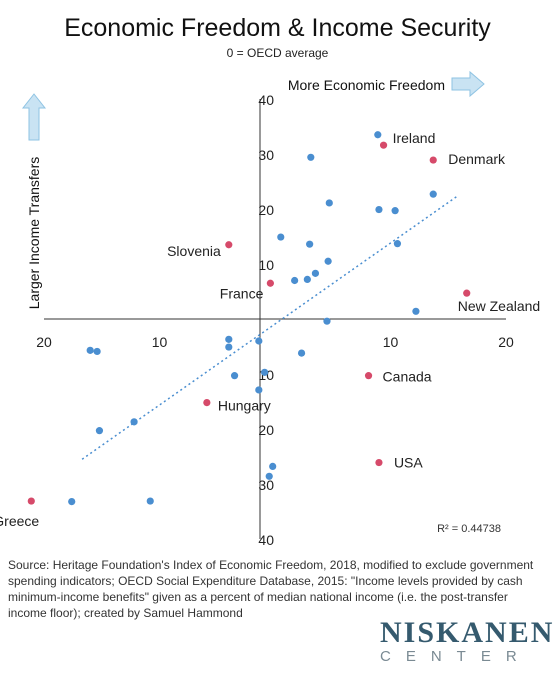 This screenshot has width=555, height=675. I want to click on country-label: Greece, so click(19, 521).